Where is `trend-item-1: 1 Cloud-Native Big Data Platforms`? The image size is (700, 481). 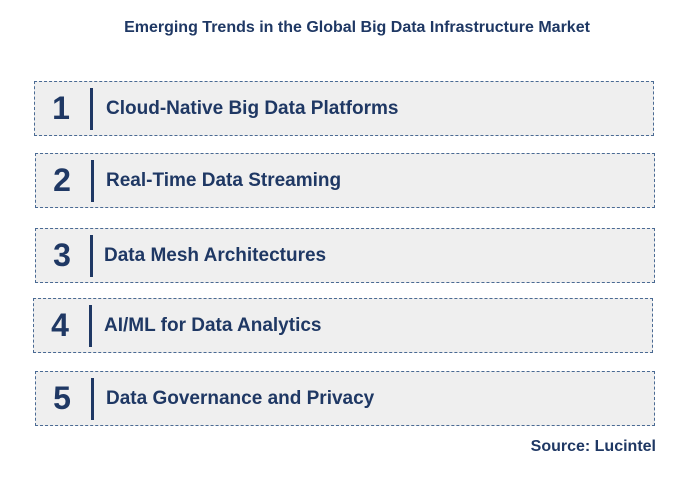
trend-item-1: 1 Cloud-Native Big Data Platforms is located at coordinates (344, 108).